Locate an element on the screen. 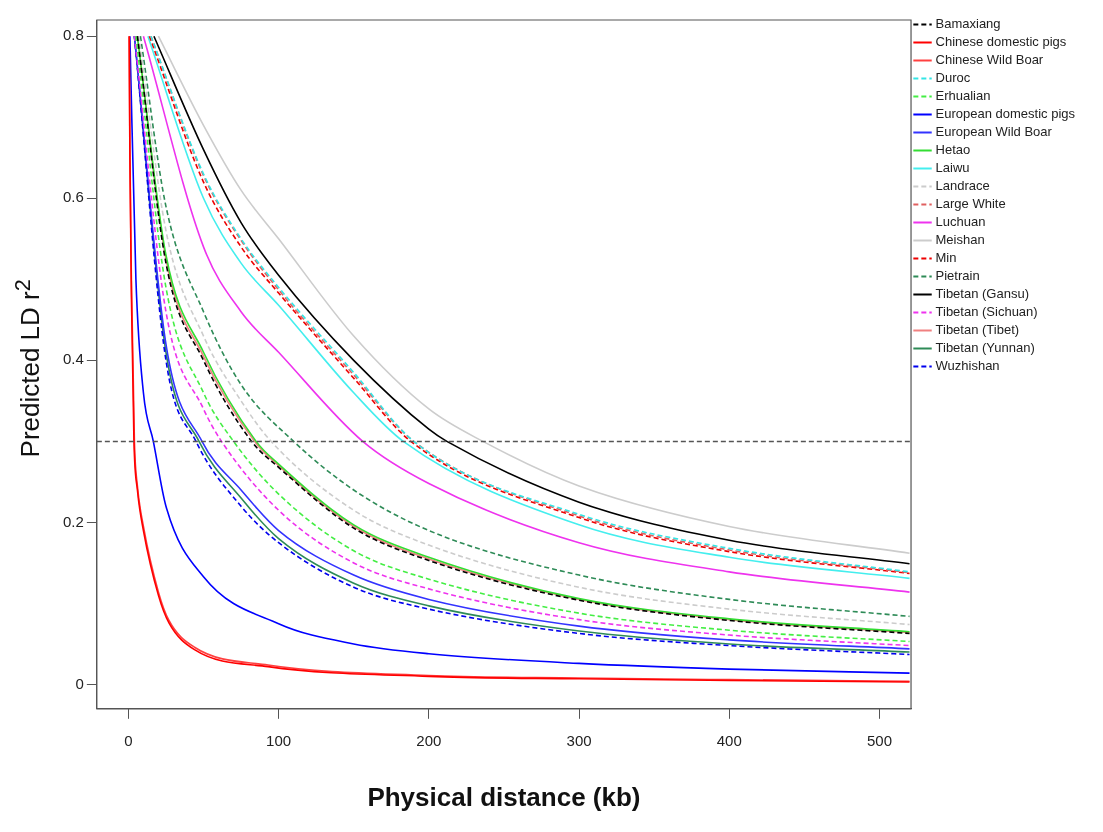  legend-label: Min is located at coordinates (946, 258).